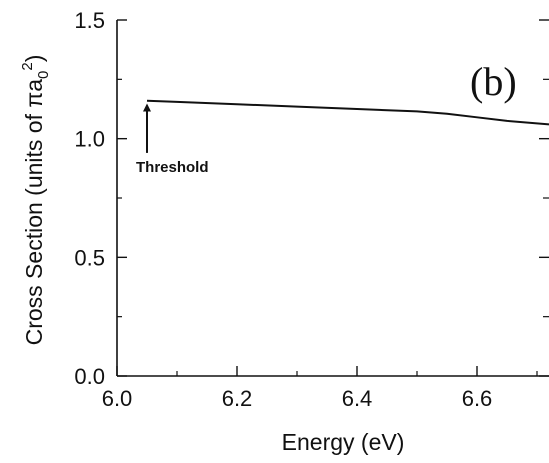  What do you see at coordinates (89, 257) in the screenshot?
I see `y-tick-label: 0.5` at bounding box center [89, 257].